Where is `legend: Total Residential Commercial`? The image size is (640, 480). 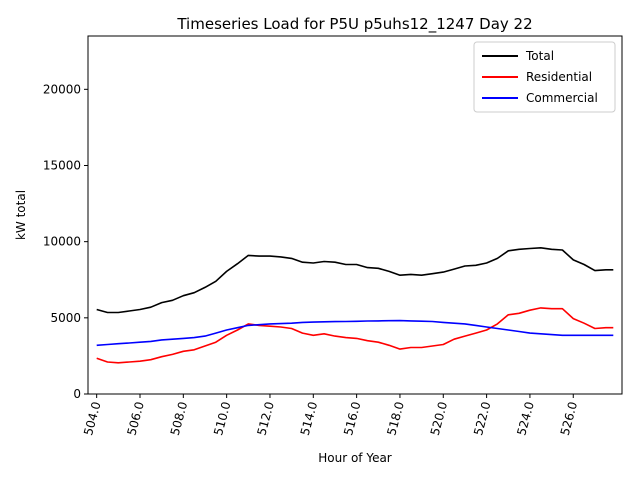
legend: Total Residential Commercial is located at coordinates (544, 77).